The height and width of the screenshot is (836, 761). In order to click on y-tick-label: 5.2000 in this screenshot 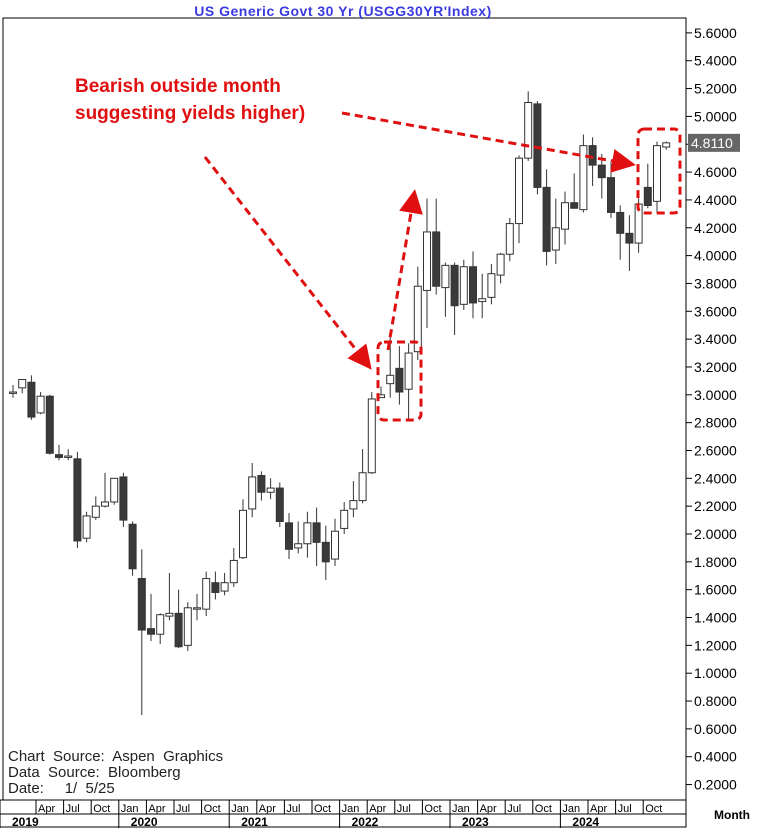, I will do `click(715, 89)`.